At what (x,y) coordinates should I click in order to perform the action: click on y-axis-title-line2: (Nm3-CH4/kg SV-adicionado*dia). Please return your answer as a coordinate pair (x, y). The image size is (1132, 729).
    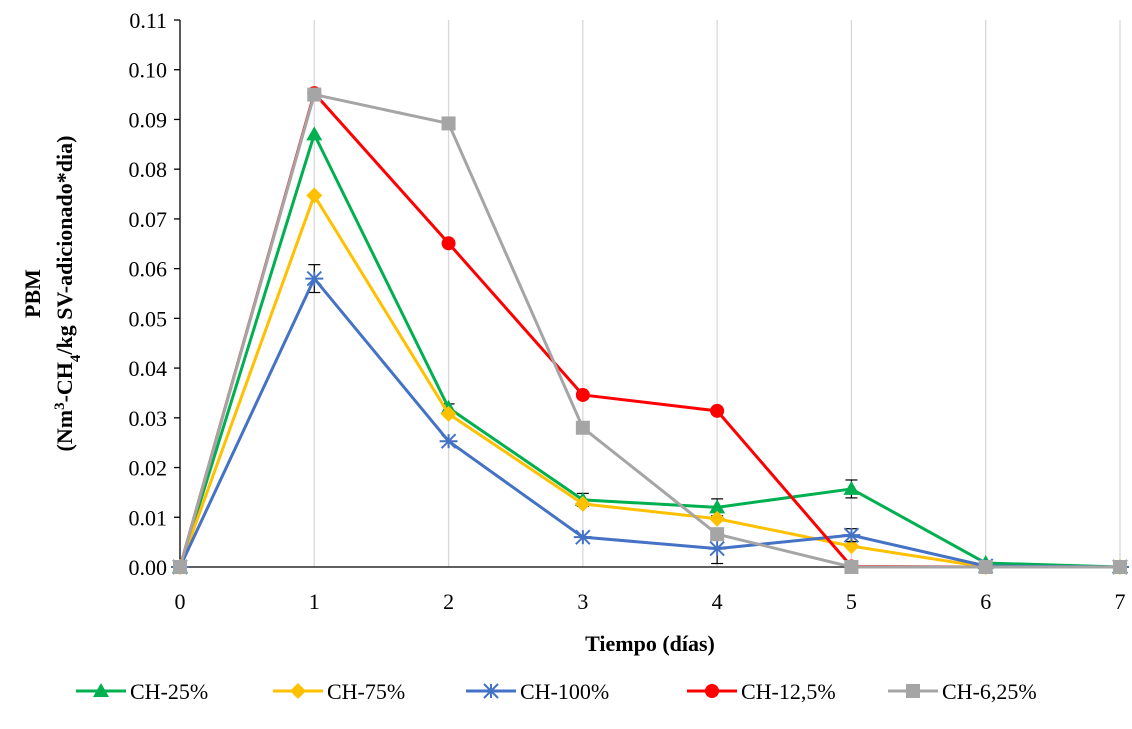
    Looking at the image, I should click on (68, 294).